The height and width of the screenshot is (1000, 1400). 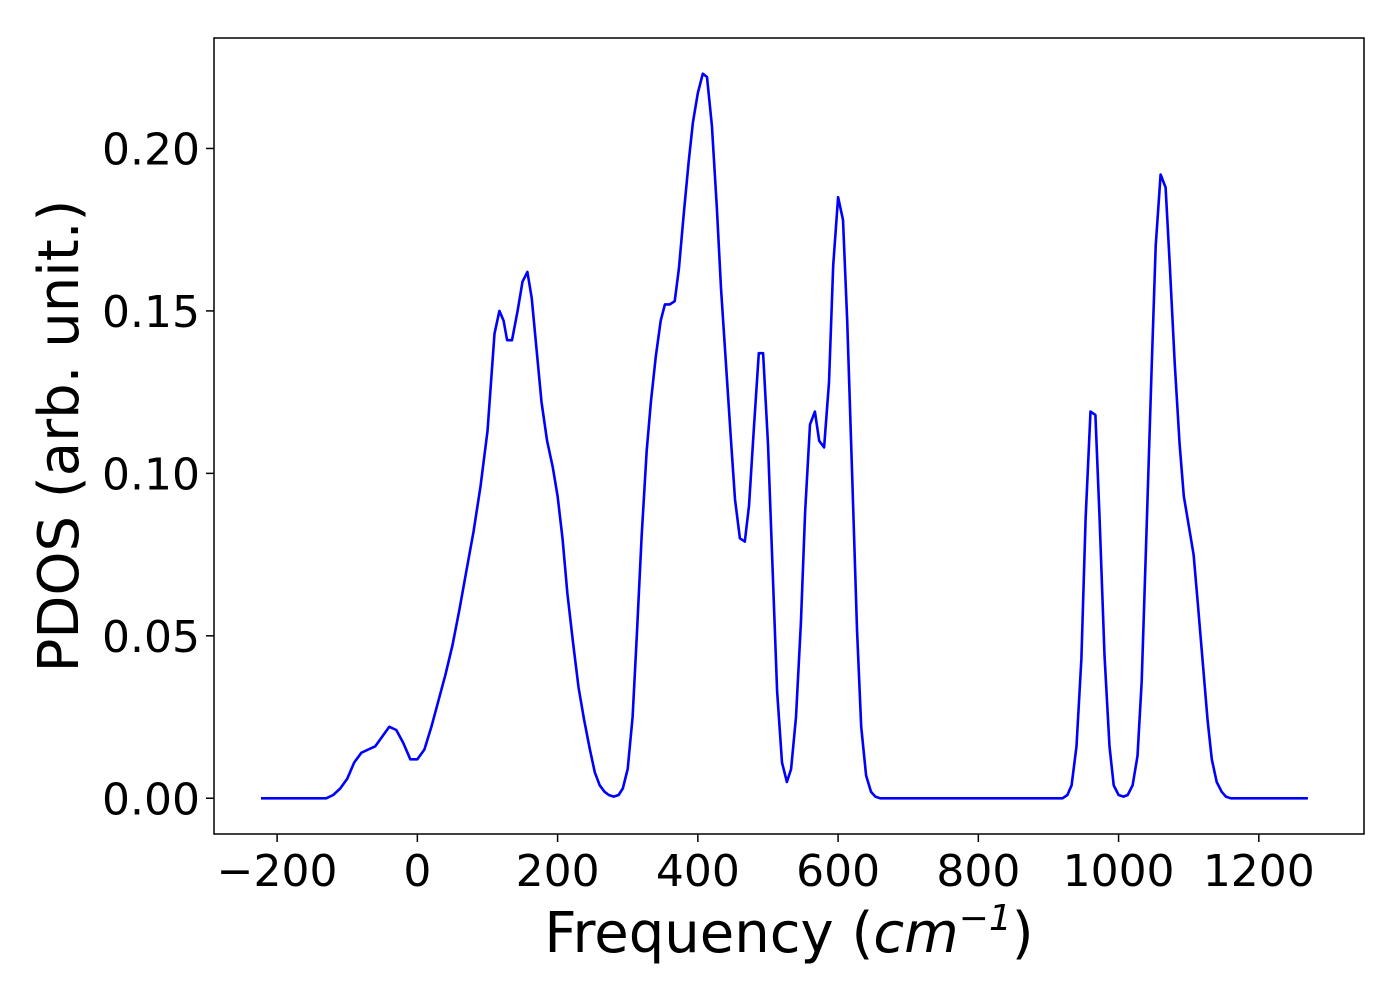 What do you see at coordinates (1259, 871) in the screenshot?
I see `x-tick-label: 1200` at bounding box center [1259, 871].